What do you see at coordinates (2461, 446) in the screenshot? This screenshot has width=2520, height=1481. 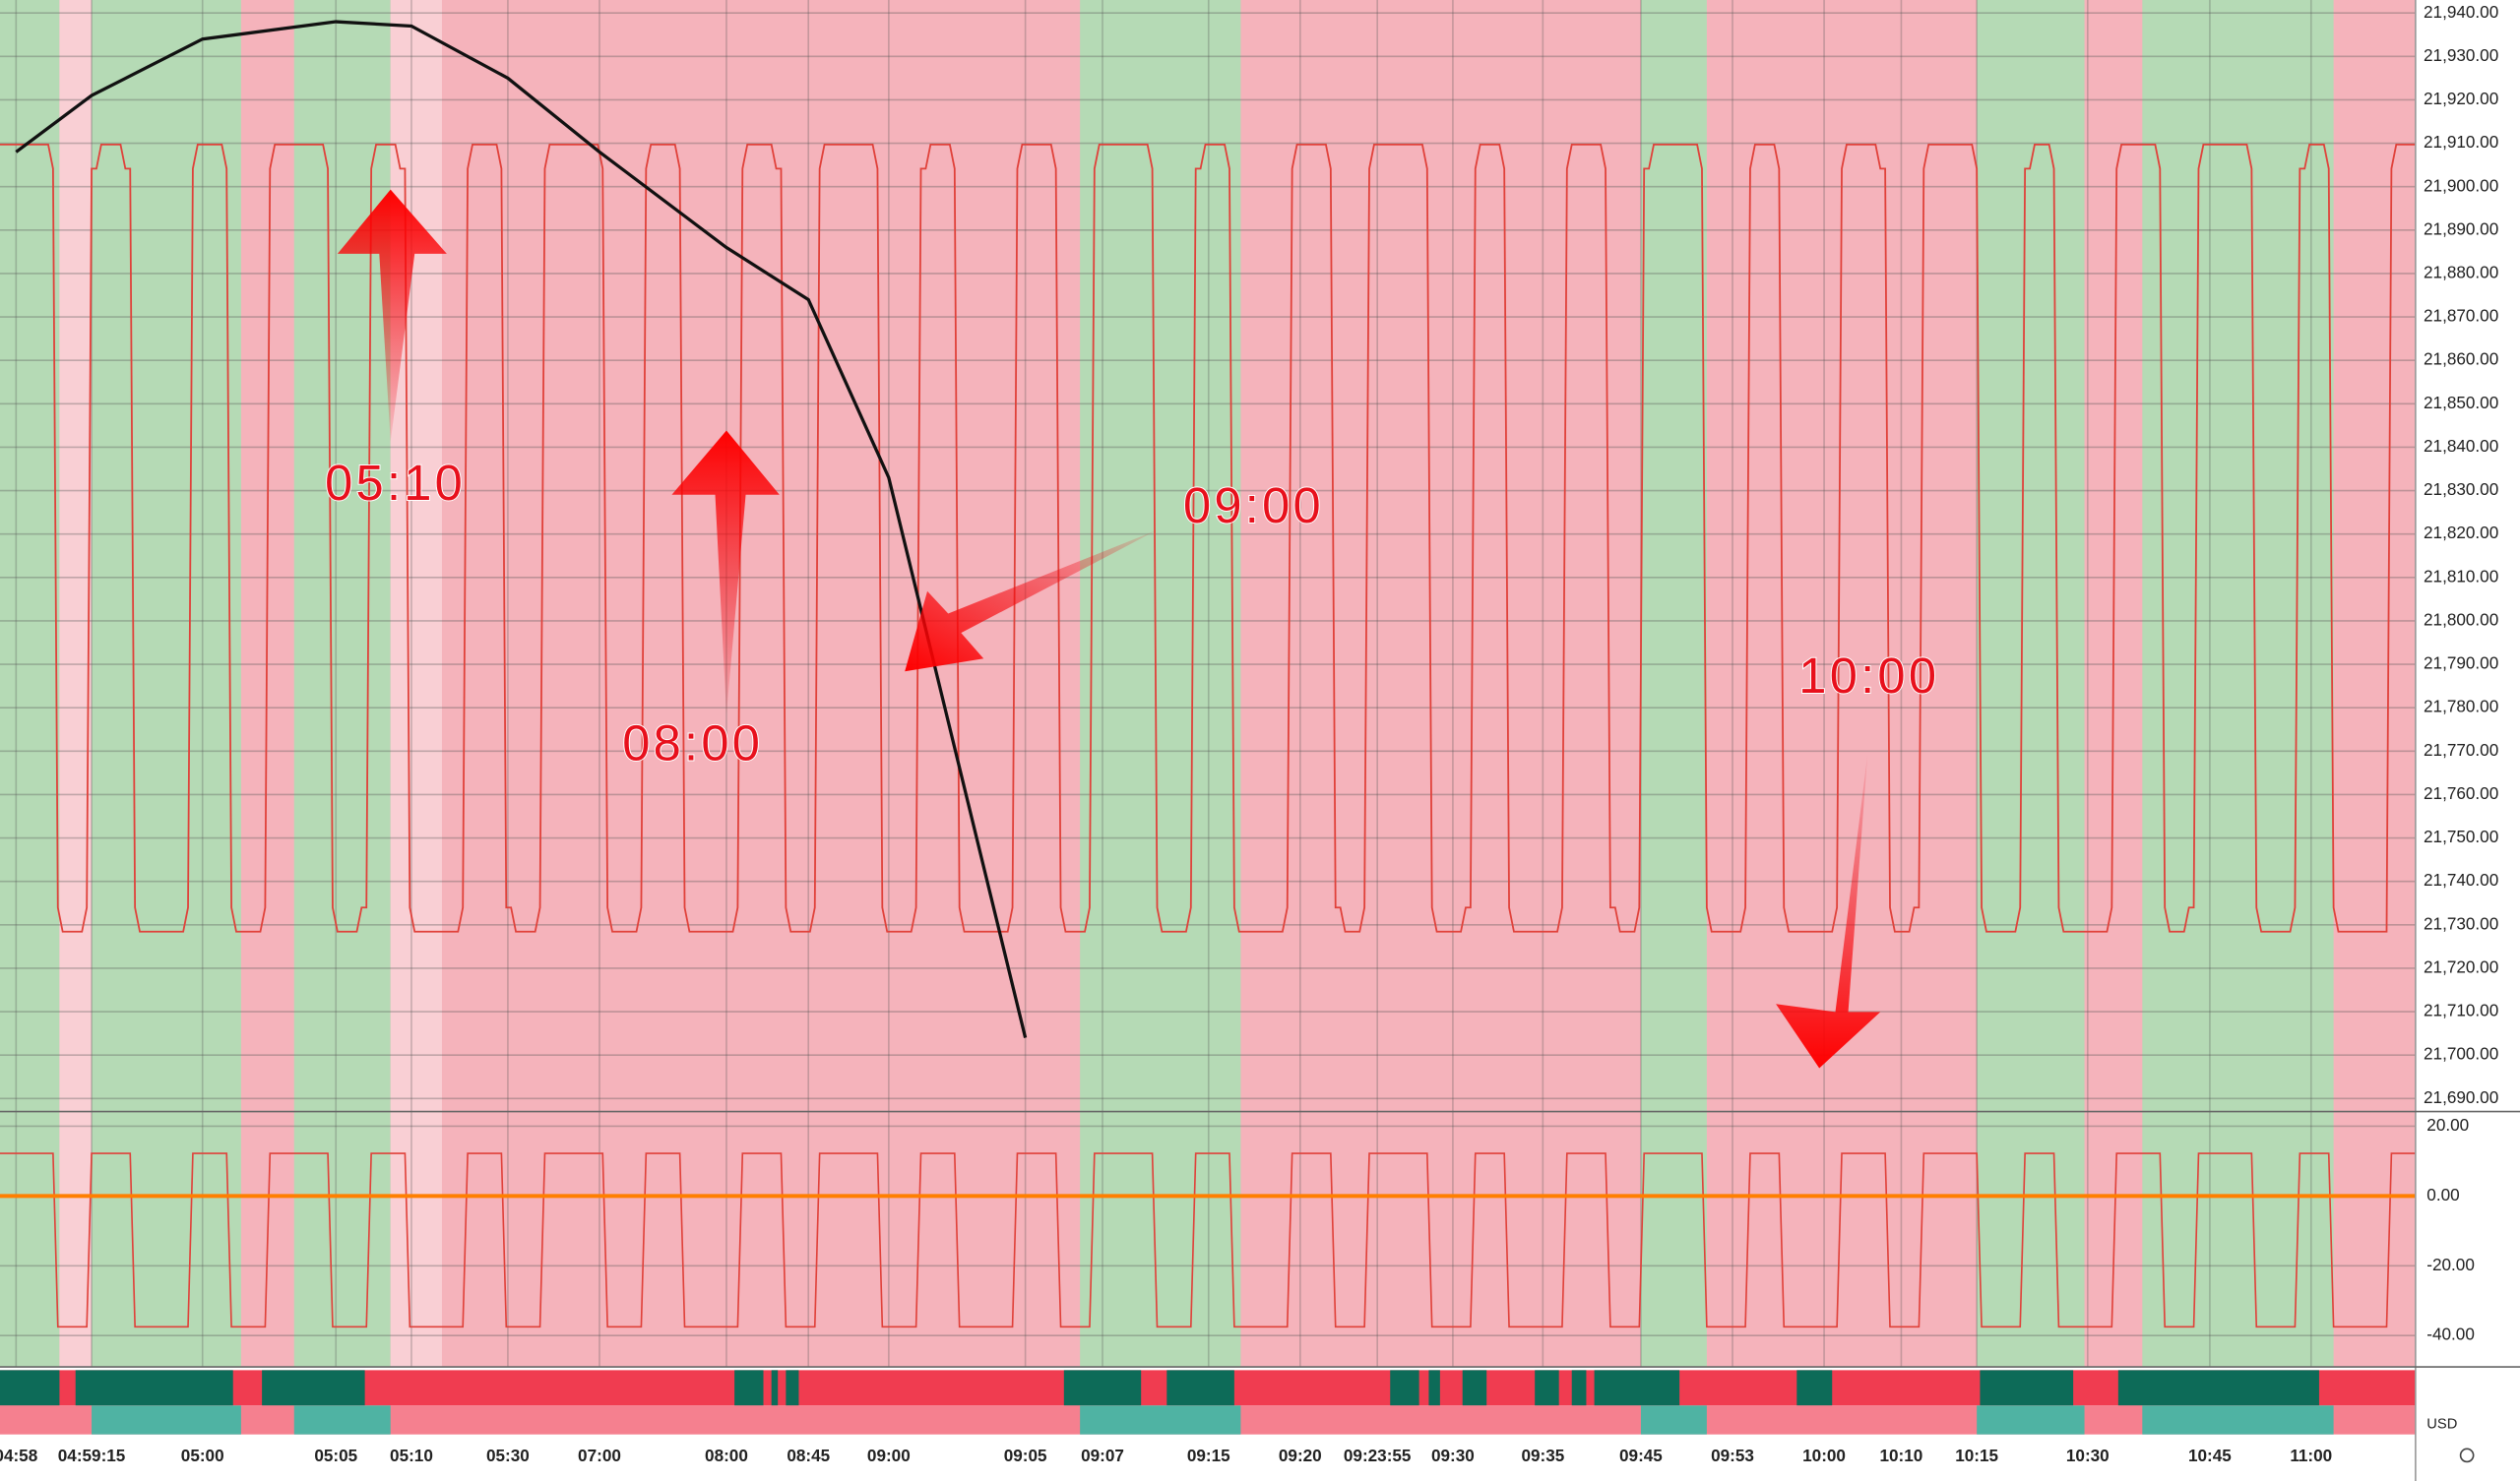 I see `y-tick-label: 21,840.00` at bounding box center [2461, 446].